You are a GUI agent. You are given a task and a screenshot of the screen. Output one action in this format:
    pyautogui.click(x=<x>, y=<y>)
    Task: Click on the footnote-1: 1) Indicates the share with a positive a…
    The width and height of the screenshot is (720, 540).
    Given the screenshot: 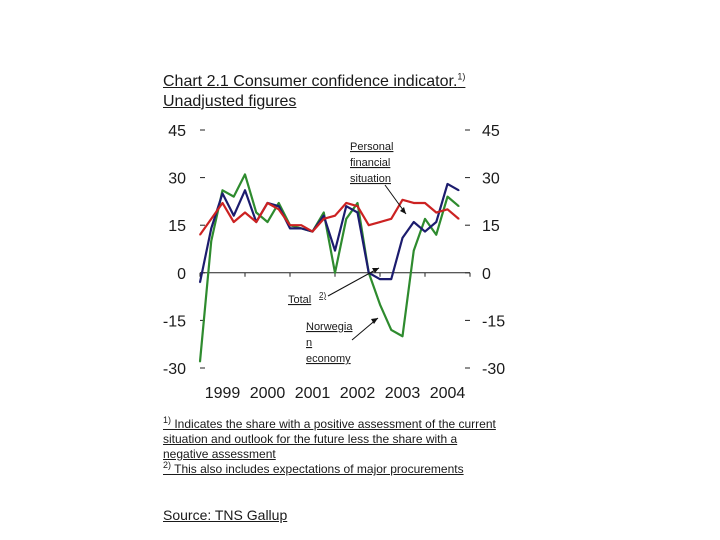 What is the action you would take?
    pyautogui.click(x=329, y=438)
    